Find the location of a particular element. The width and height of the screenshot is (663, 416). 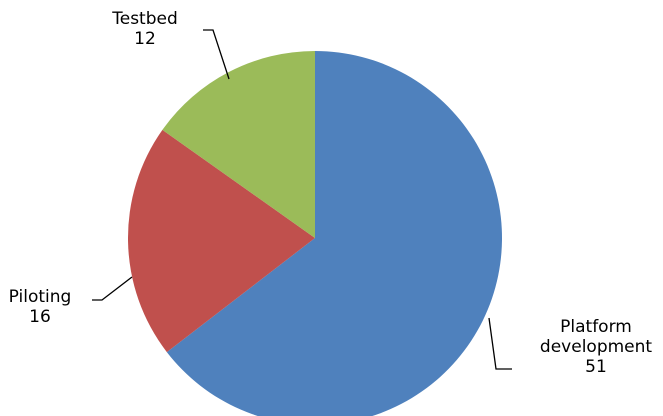

data-label-category: Platform is located at coordinates (596, 327).